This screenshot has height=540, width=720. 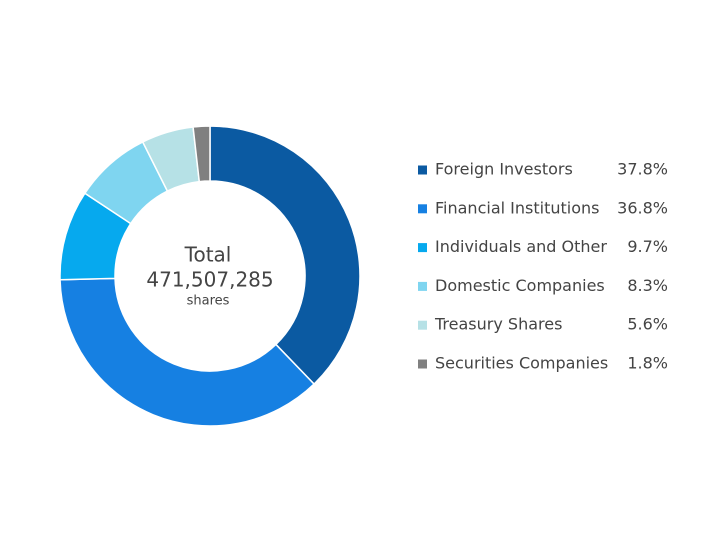 I want to click on legend-label: Foreign Investors, so click(x=504, y=169).